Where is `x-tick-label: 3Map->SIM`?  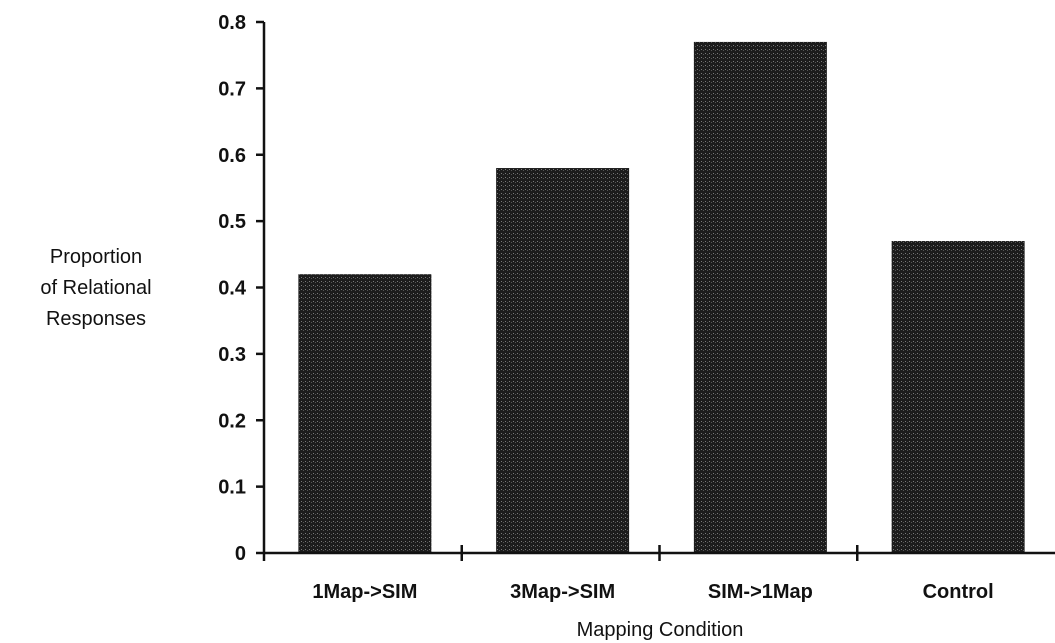
x-tick-label: 3Map->SIM is located at coordinates (562, 592).